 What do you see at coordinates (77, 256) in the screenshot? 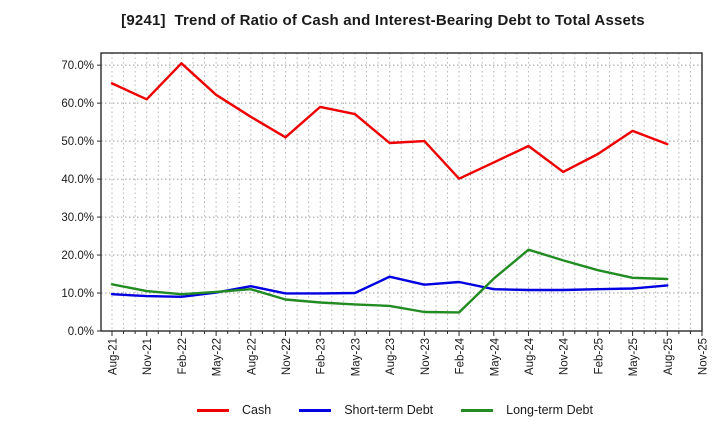
I see `y-tick-label: 20.0%` at bounding box center [77, 256].